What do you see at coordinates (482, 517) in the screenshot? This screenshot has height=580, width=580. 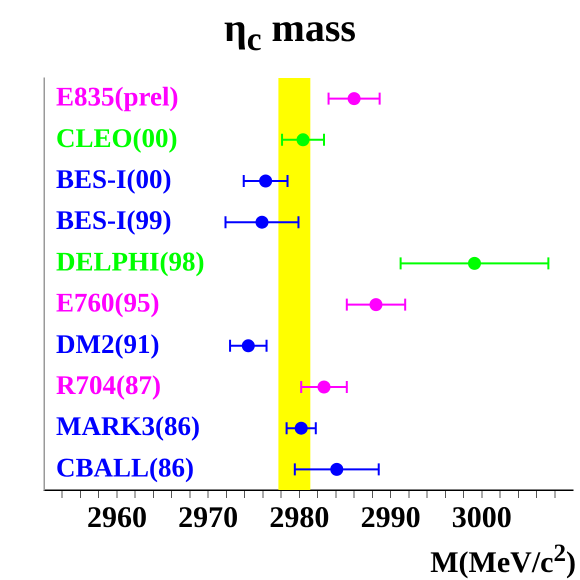 I see `x-tick-label: 3000` at bounding box center [482, 517].